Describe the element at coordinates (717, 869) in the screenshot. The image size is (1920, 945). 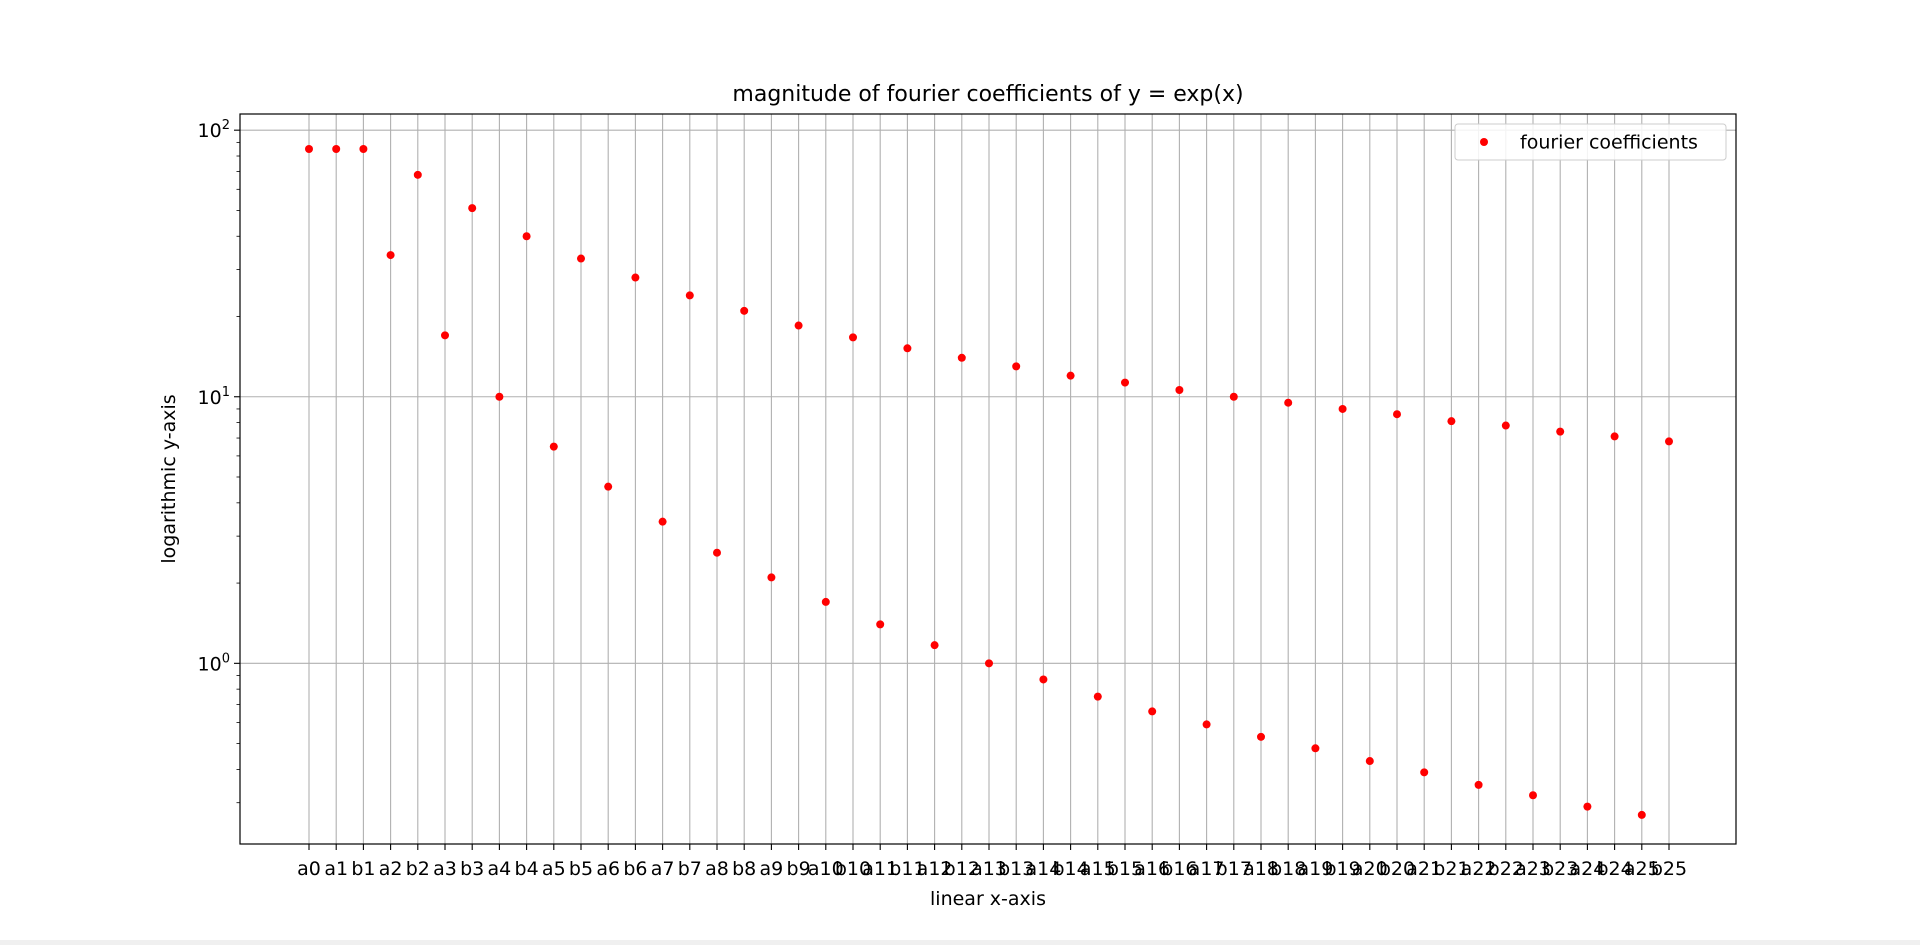
I see `x-tick-label: a8` at that location.